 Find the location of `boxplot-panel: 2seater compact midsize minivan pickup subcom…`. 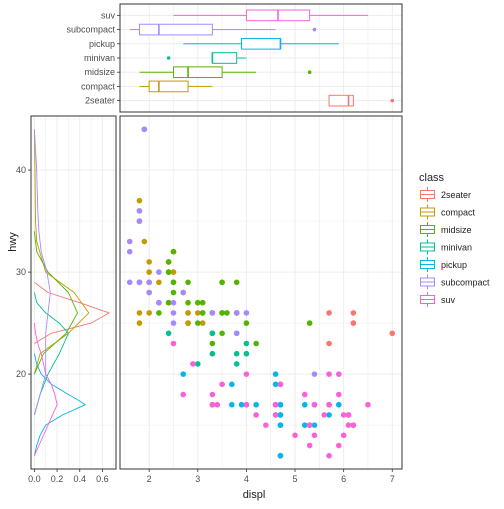

boxplot-panel: 2seater compact midsize minivan pickup subcom… is located at coordinates (234, 58).